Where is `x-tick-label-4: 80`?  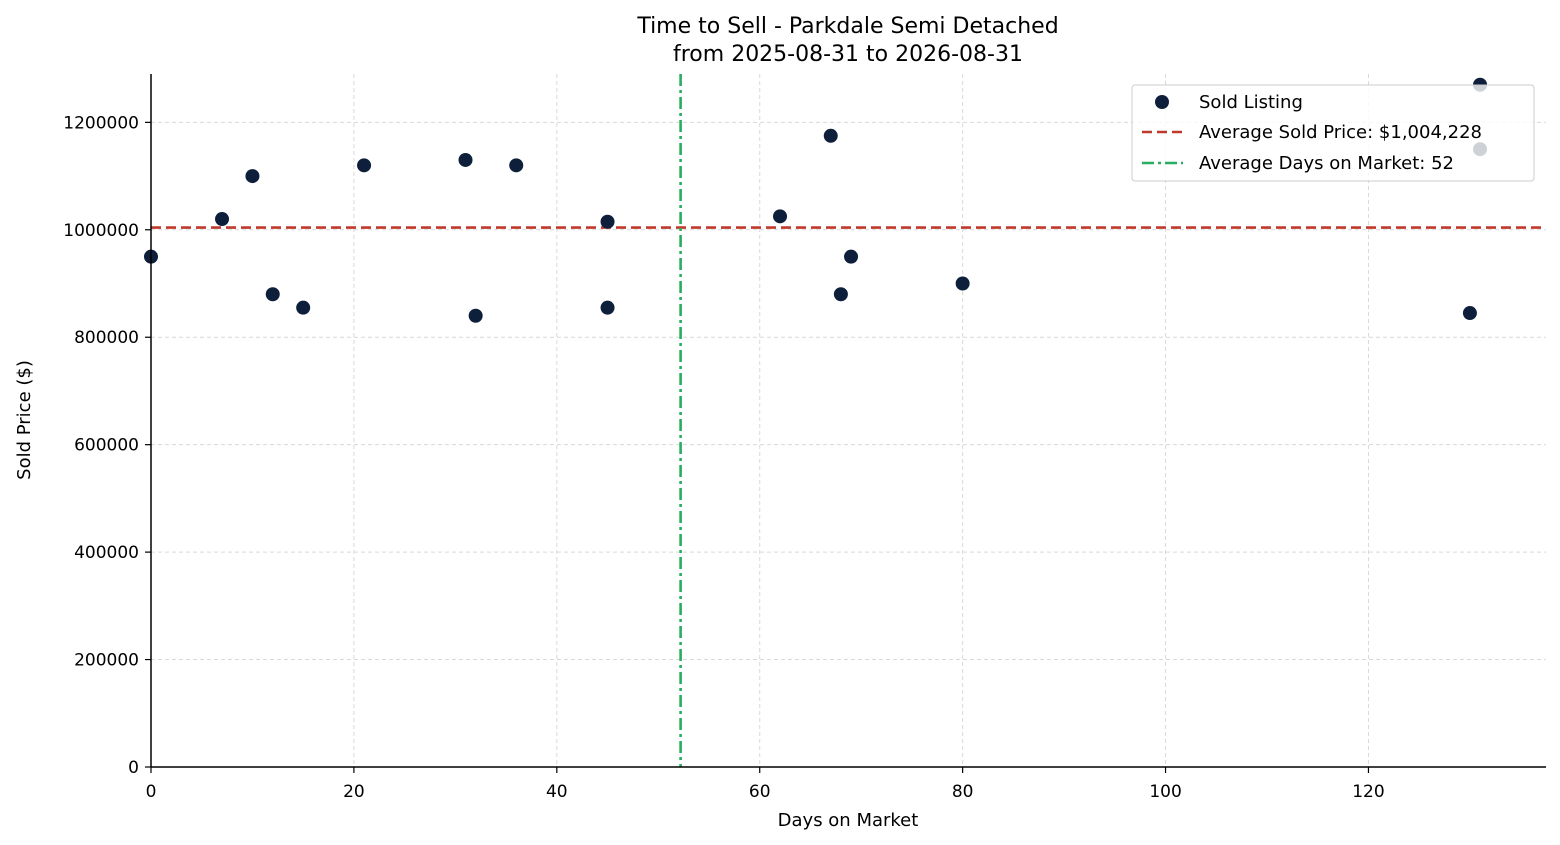 x-tick-label-4: 80 is located at coordinates (963, 792).